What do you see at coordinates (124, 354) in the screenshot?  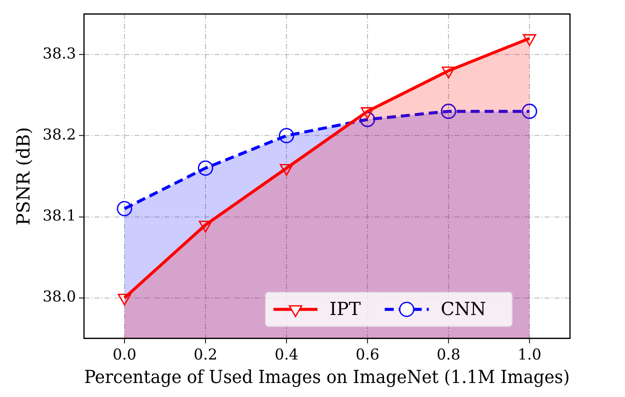 I see `x-tick-label: 0.0` at bounding box center [124, 354].